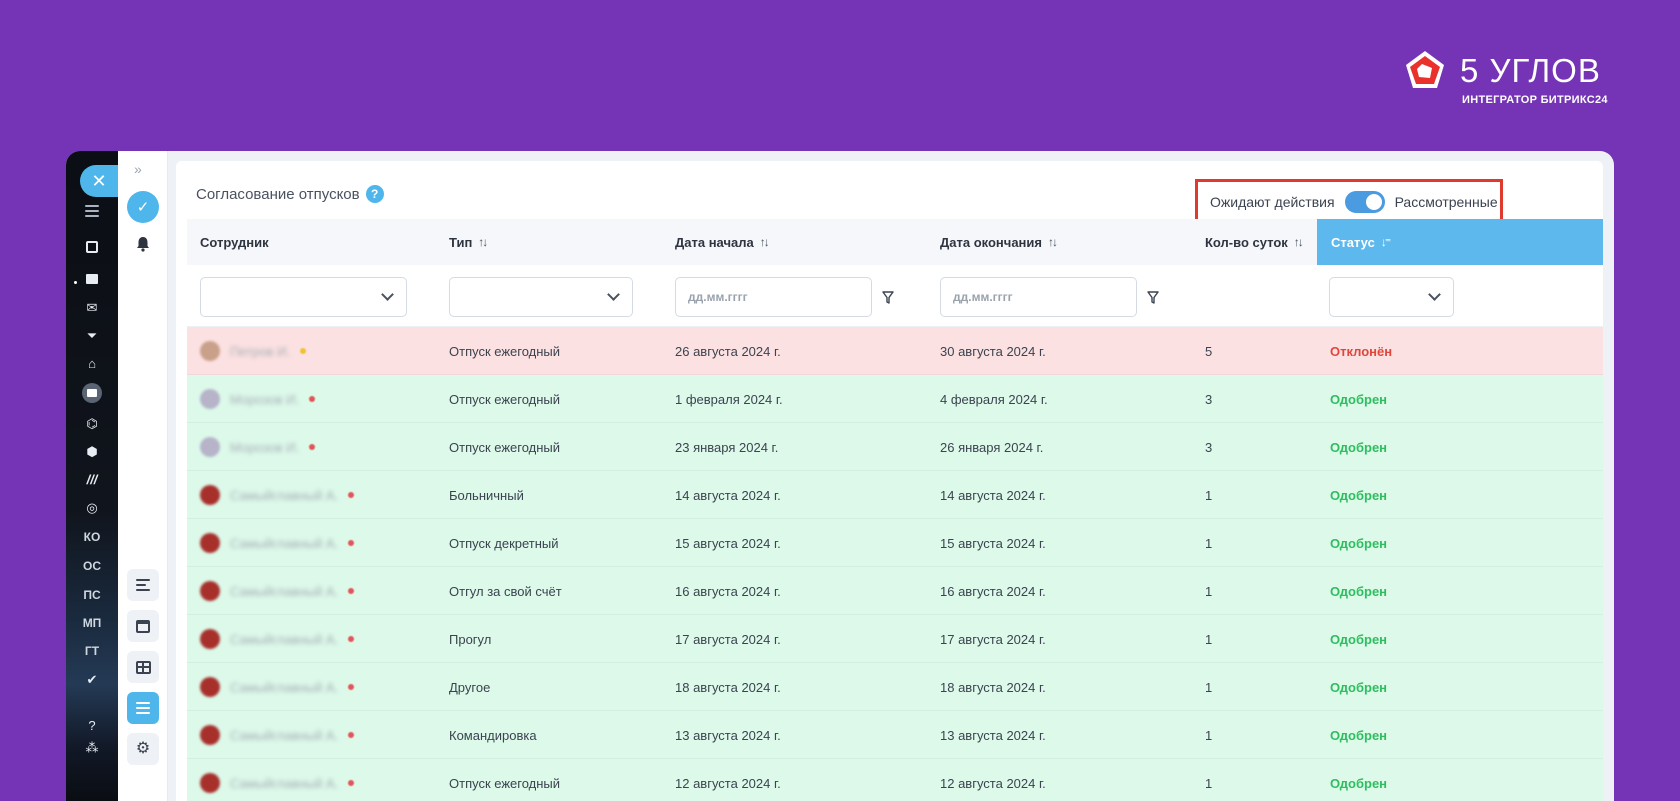 Image resolution: width=1680 pixels, height=801 pixels. Describe the element at coordinates (1460, 242) in the screenshot. I see `col-status: Статус ↓⁼` at that location.